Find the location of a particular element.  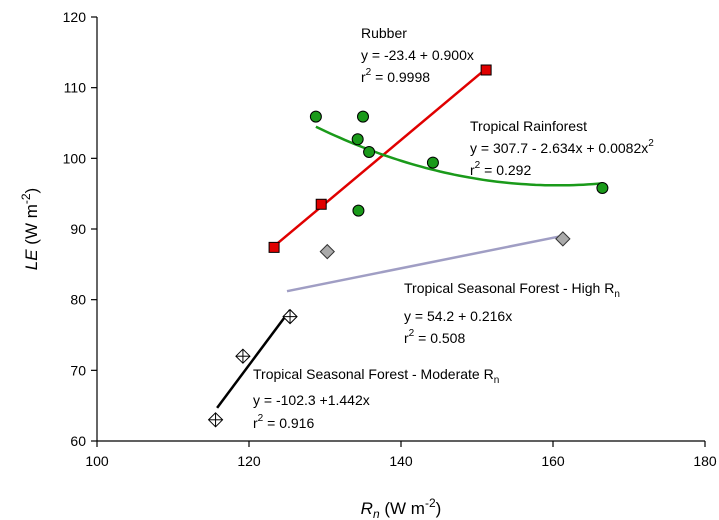

y-tick-label: 90 is located at coordinates (78, 229).